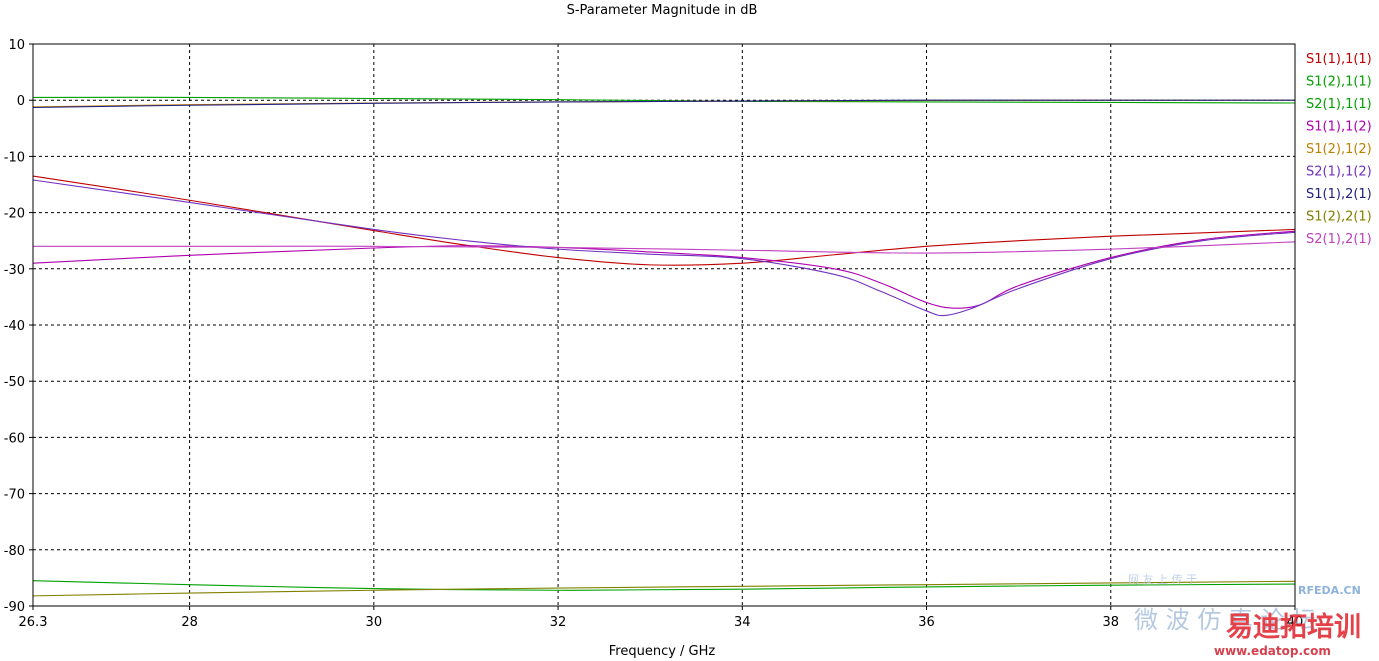 Image resolution: width=1379 pixels, height=661 pixels. What do you see at coordinates (1272, 651) in the screenshot?
I see `watermark-url: www.edatop.com` at bounding box center [1272, 651].